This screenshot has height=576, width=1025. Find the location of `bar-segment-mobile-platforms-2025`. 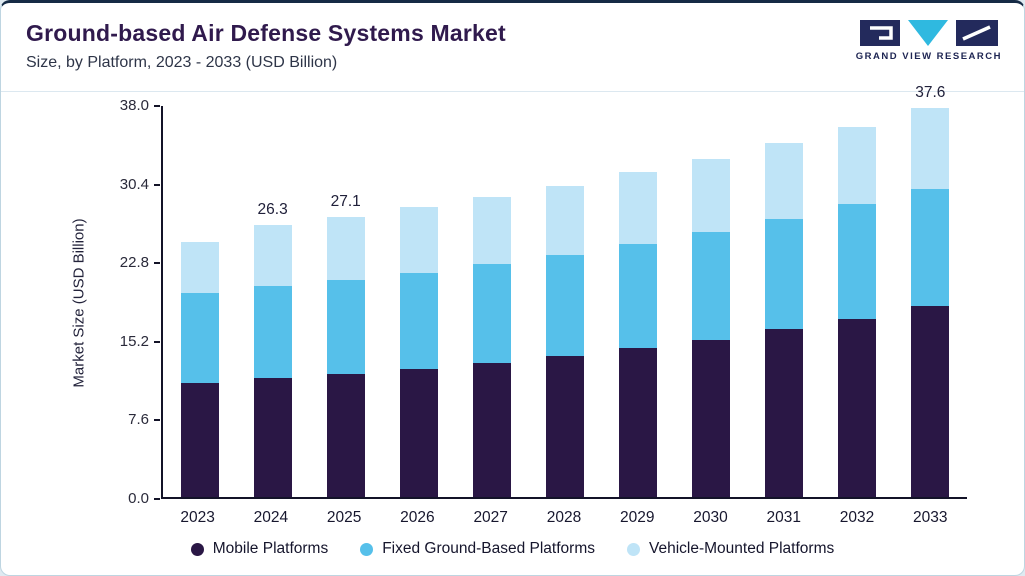

bar-segment-mobile-platforms-2025 is located at coordinates (345, 435).